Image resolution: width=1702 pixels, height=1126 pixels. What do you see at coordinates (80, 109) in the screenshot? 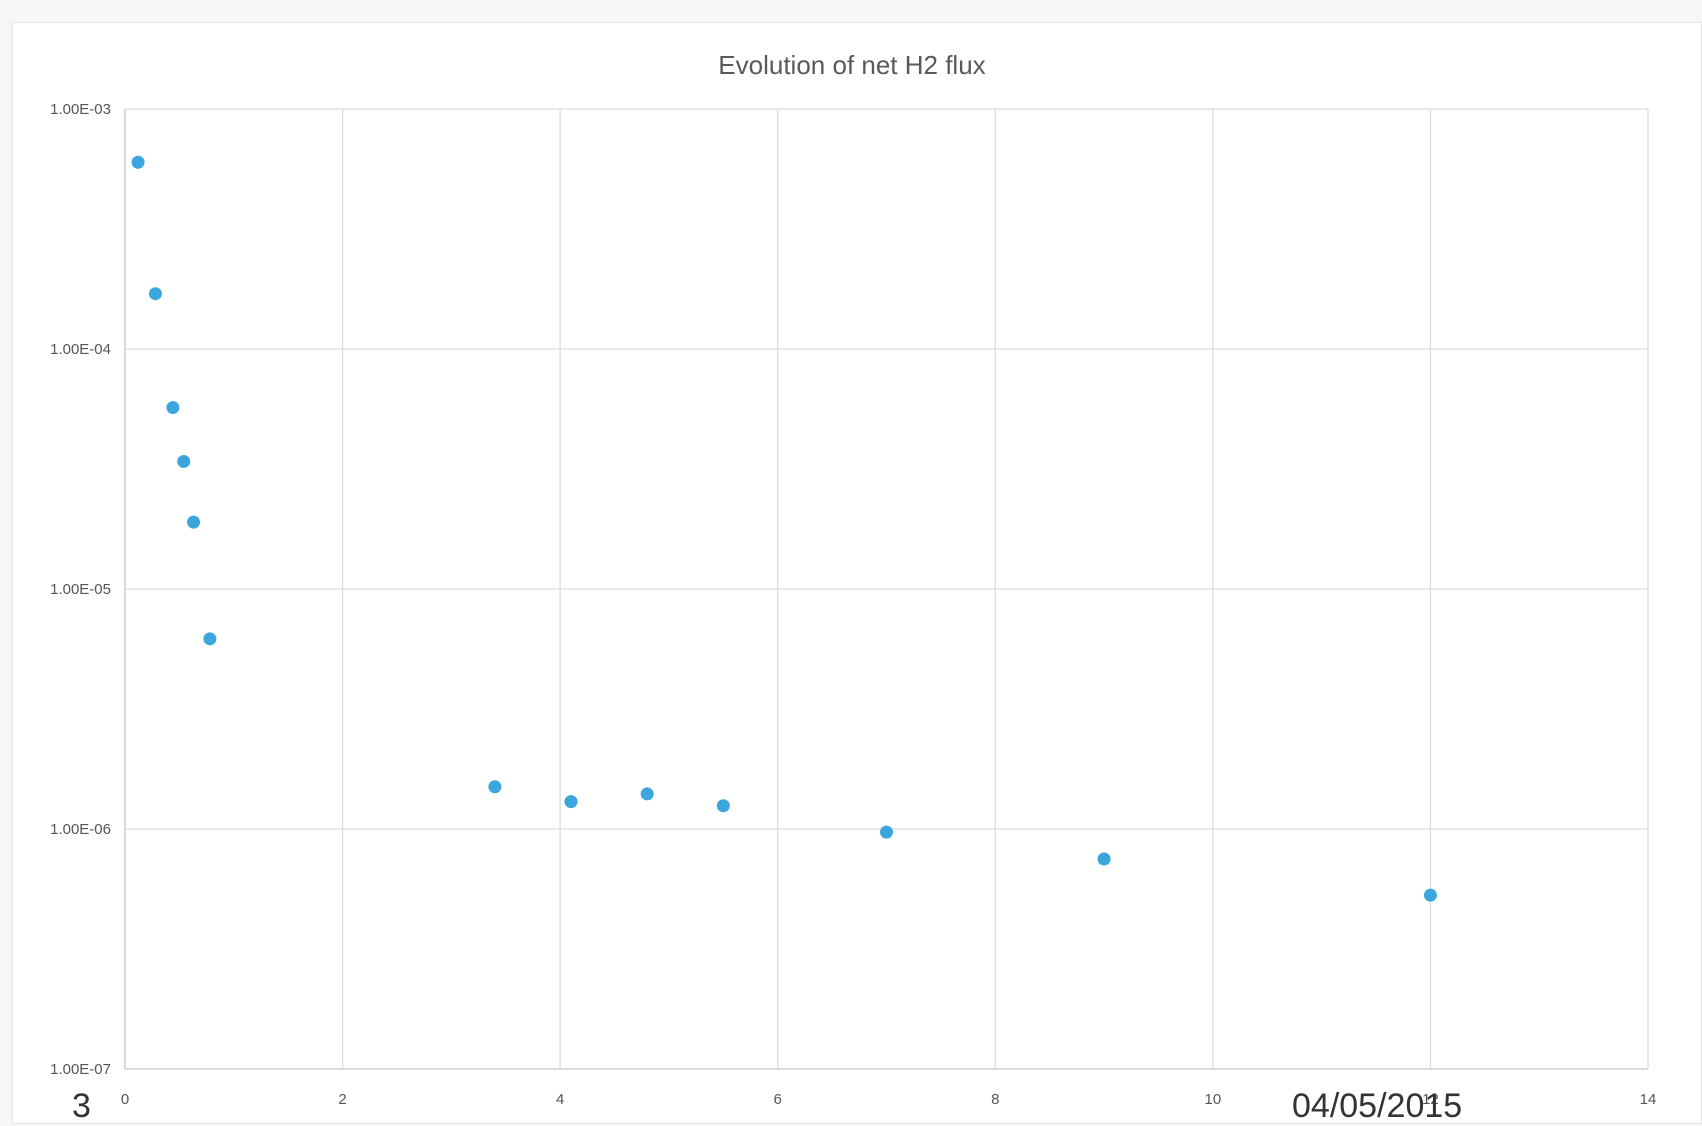
I see `y-tick-label: 1.00E-03` at bounding box center [80, 109].